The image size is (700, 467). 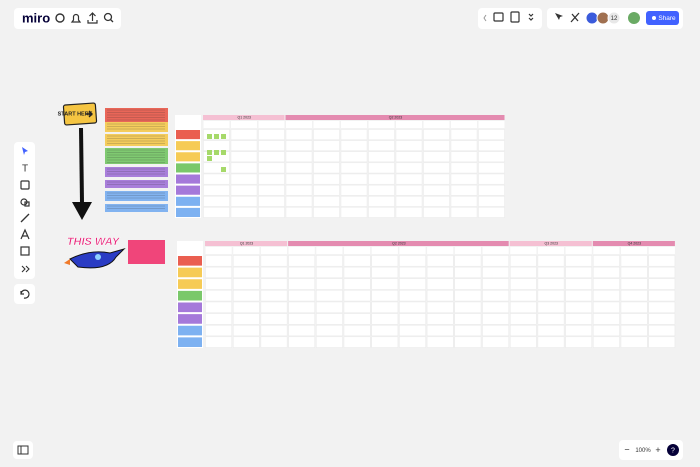 What do you see at coordinates (559, 16) in the screenshot?
I see `cursor-icon` at bounding box center [559, 16].